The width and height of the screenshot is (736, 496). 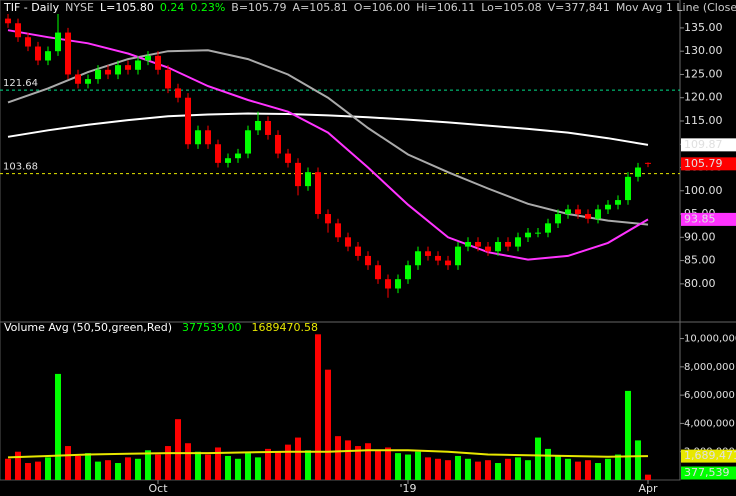 I want to click on price-tag-label: 93.85, so click(x=700, y=218).